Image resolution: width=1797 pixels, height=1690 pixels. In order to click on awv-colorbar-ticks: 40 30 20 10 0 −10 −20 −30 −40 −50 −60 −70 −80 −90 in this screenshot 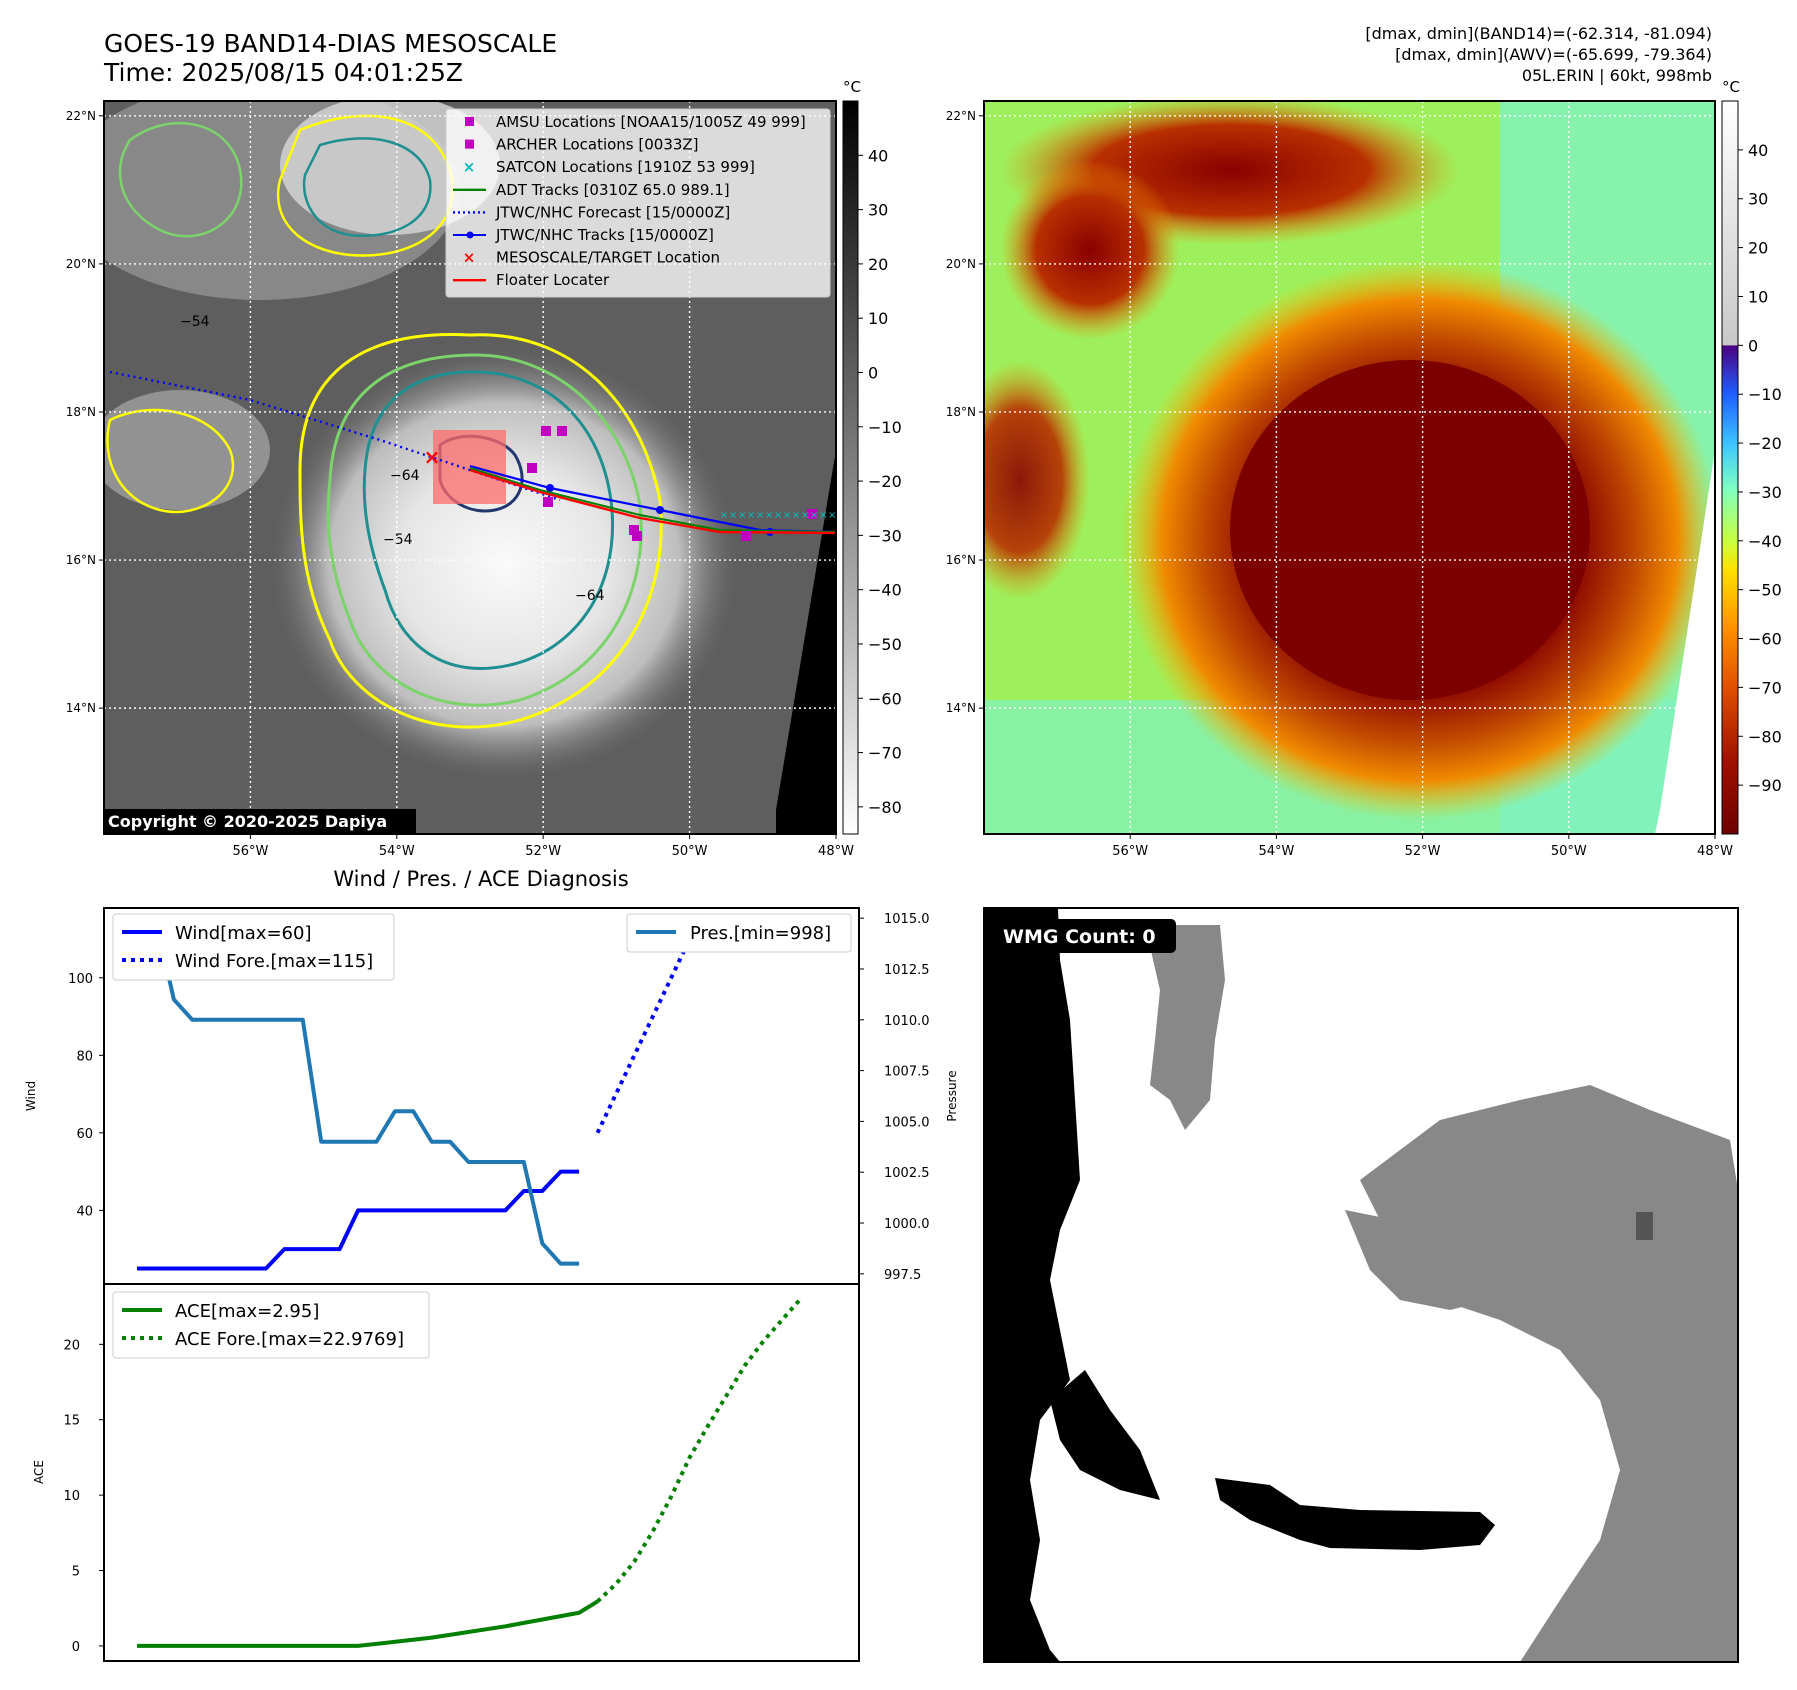, I will do `click(1760, 468)`.